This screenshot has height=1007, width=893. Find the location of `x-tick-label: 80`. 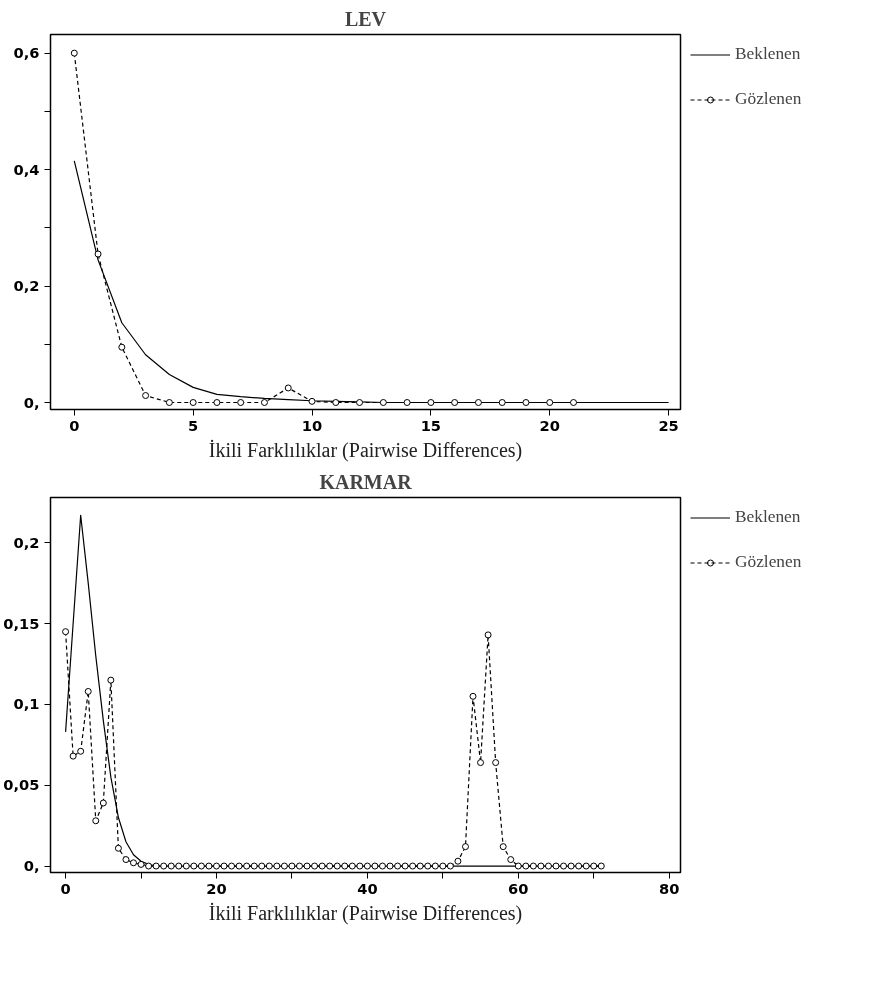

x-tick-label: 80 is located at coordinates (669, 888).